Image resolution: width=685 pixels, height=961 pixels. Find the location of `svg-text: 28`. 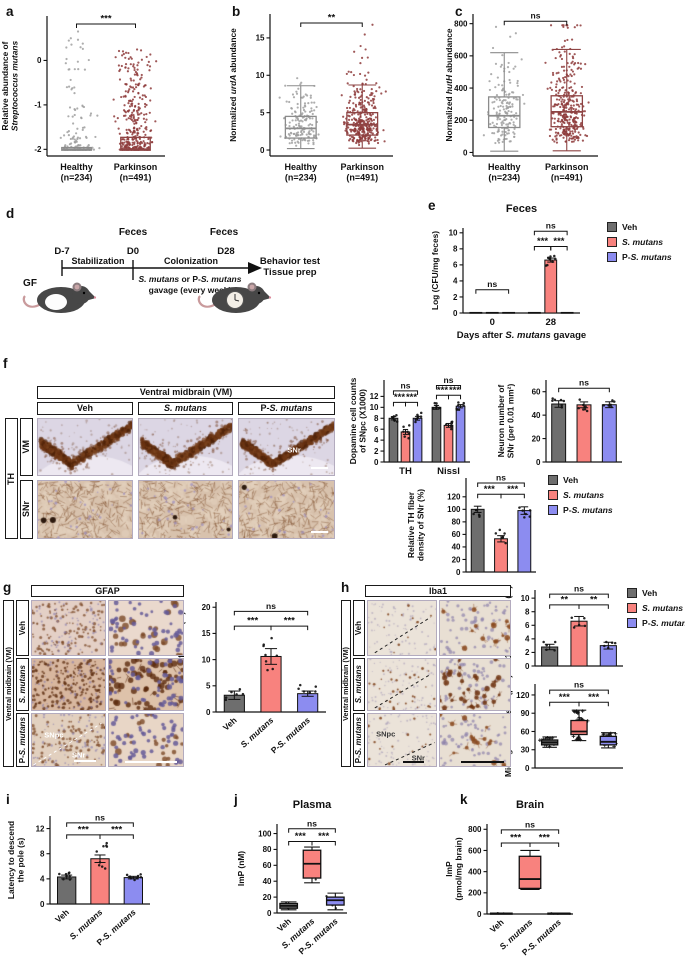

svg-text: 28 is located at coordinates (550, 322).